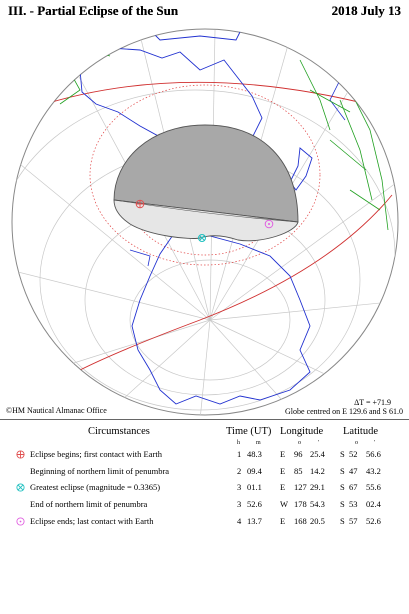 This screenshot has height=614, width=409. I want to click on row-label: Eclipse begins; first contact with Earth, so click(96, 454).